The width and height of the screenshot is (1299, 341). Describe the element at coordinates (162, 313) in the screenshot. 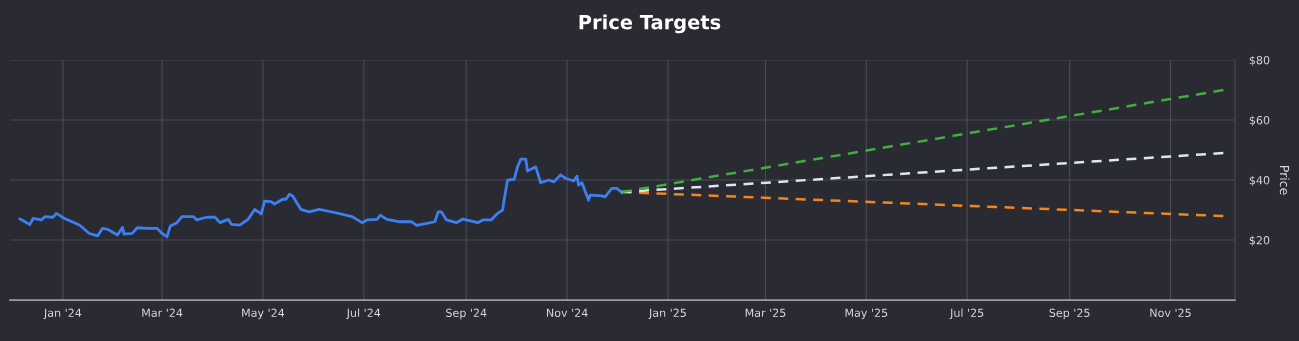

I see `x-tick-label: Mar '24` at that location.